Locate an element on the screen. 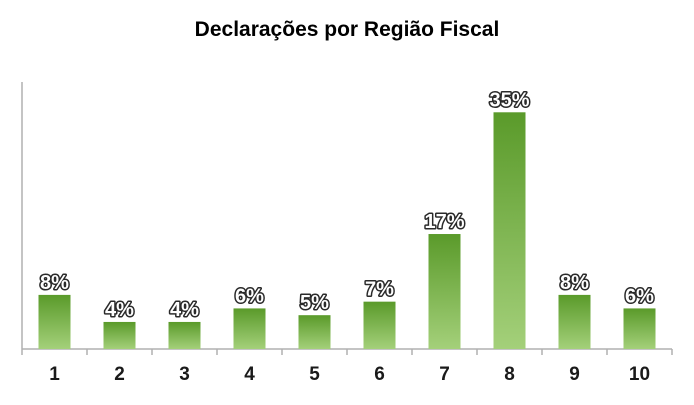 The image size is (694, 405). data-label-4: 6% is located at coordinates (249, 296).